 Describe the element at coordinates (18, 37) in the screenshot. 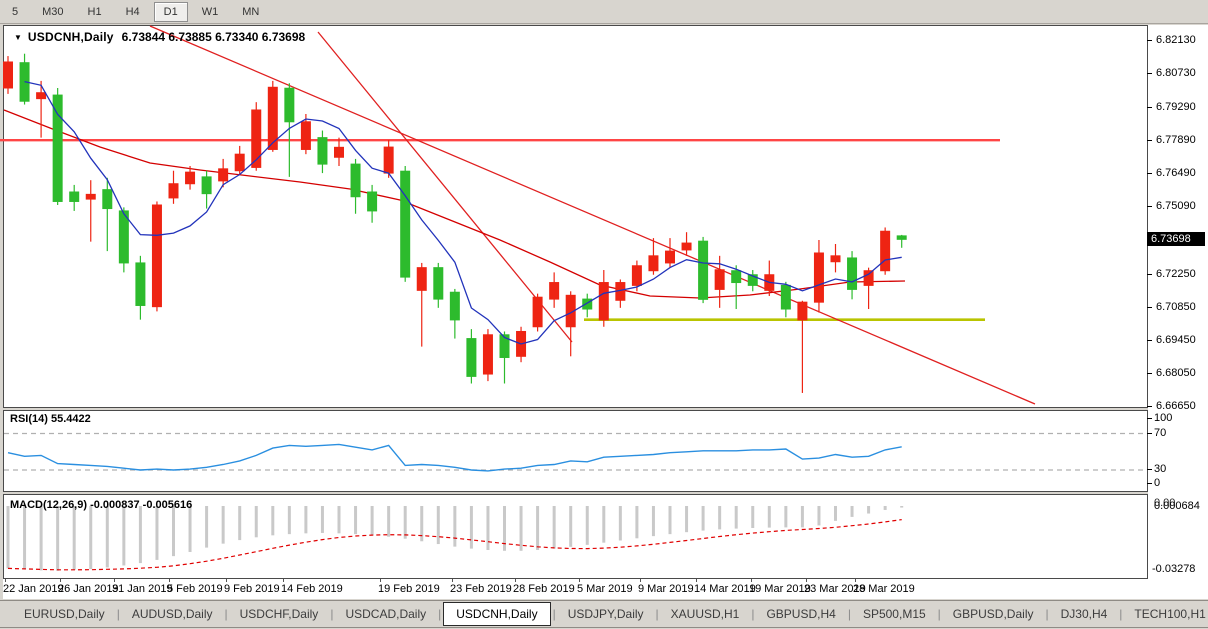

I see `collapse-triangle-icon: ▼` at that location.